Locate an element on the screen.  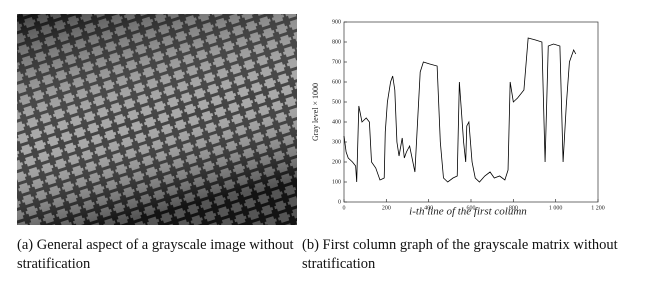
x-tick-label: 800 is located at coordinates (513, 208).